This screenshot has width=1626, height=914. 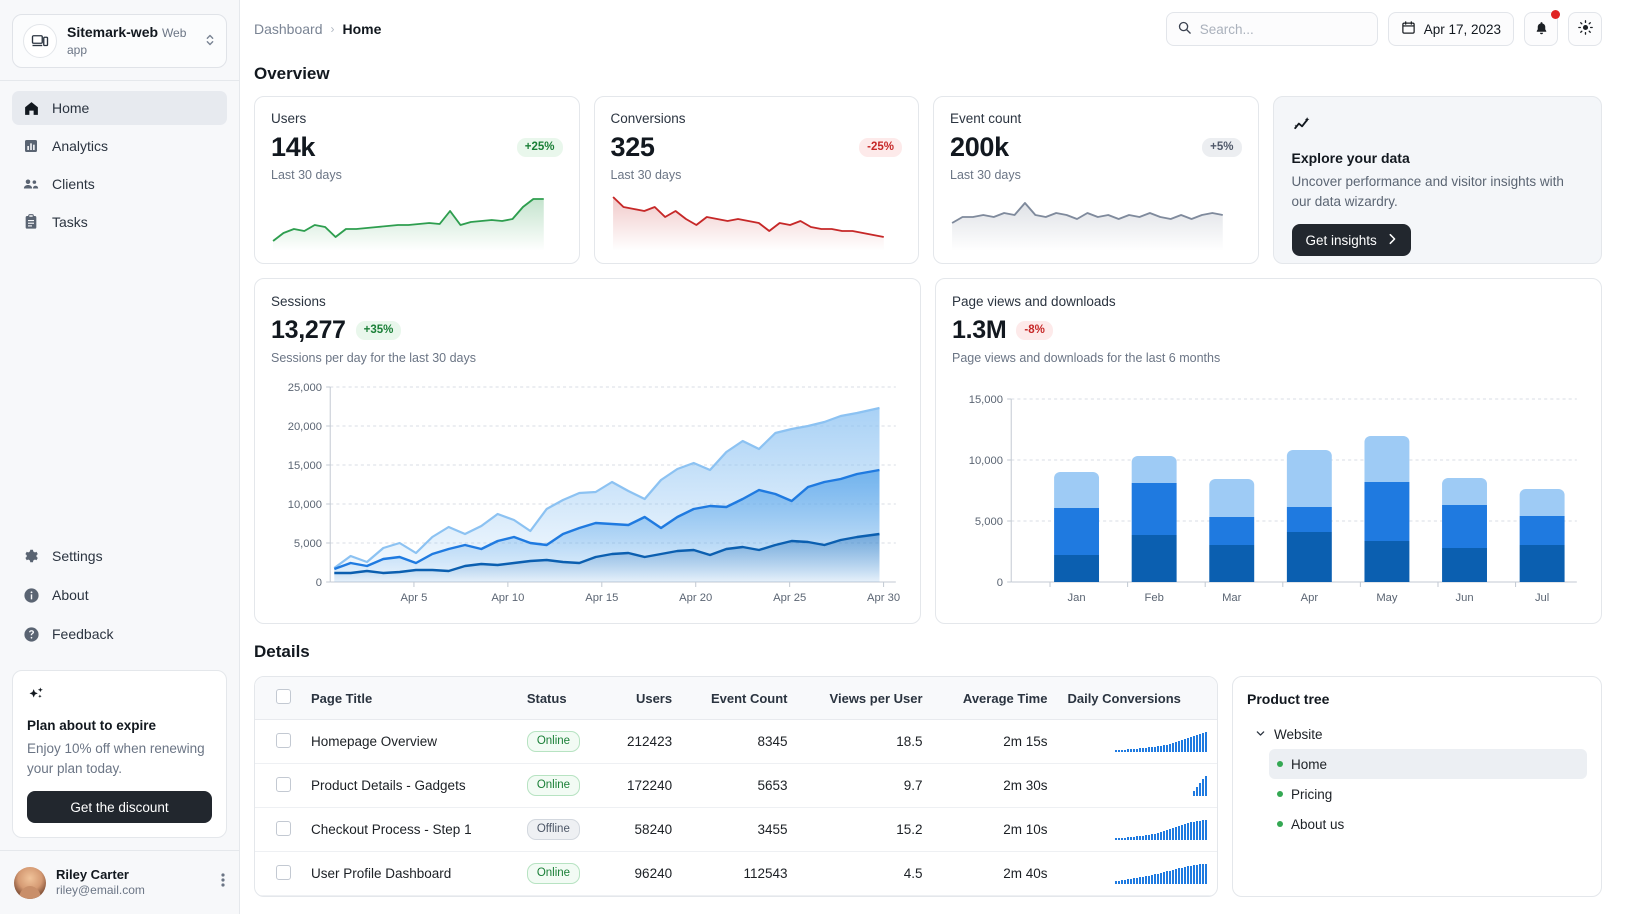 I want to click on svg-text: 20,000, so click(x=305, y=427).